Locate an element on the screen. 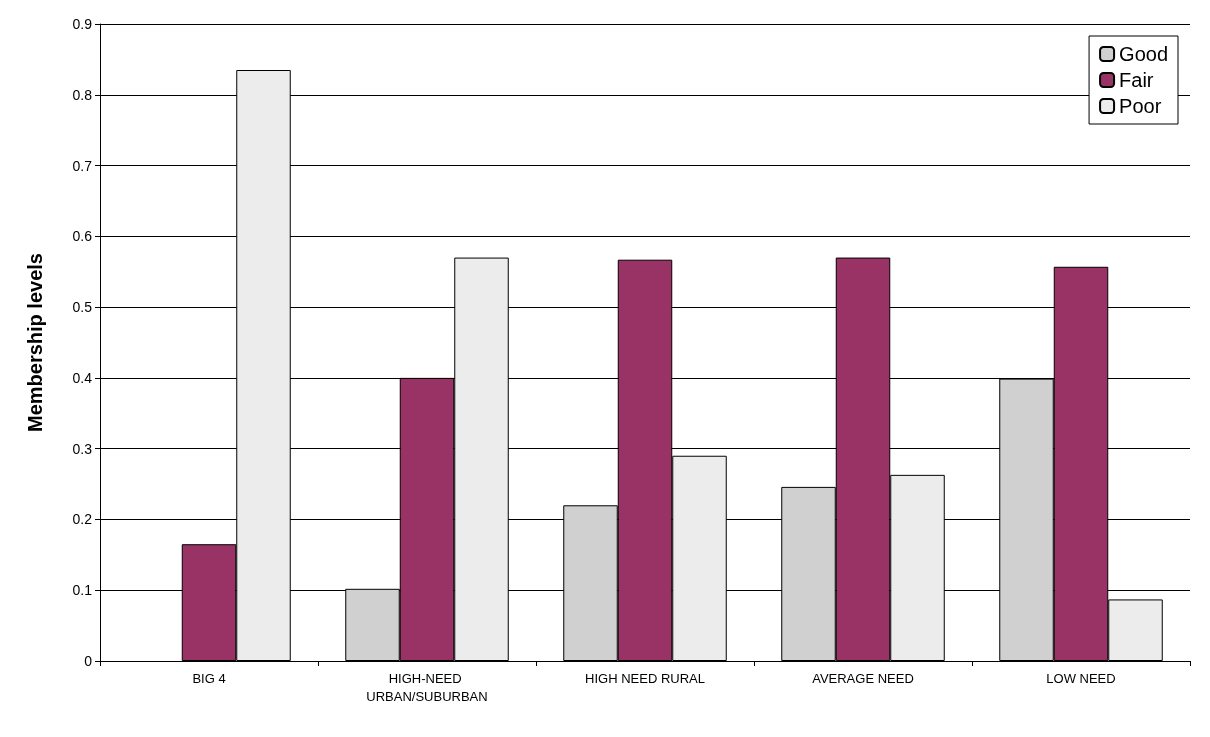 The image size is (1210, 737). legend-label: Fair is located at coordinates (1136, 80).